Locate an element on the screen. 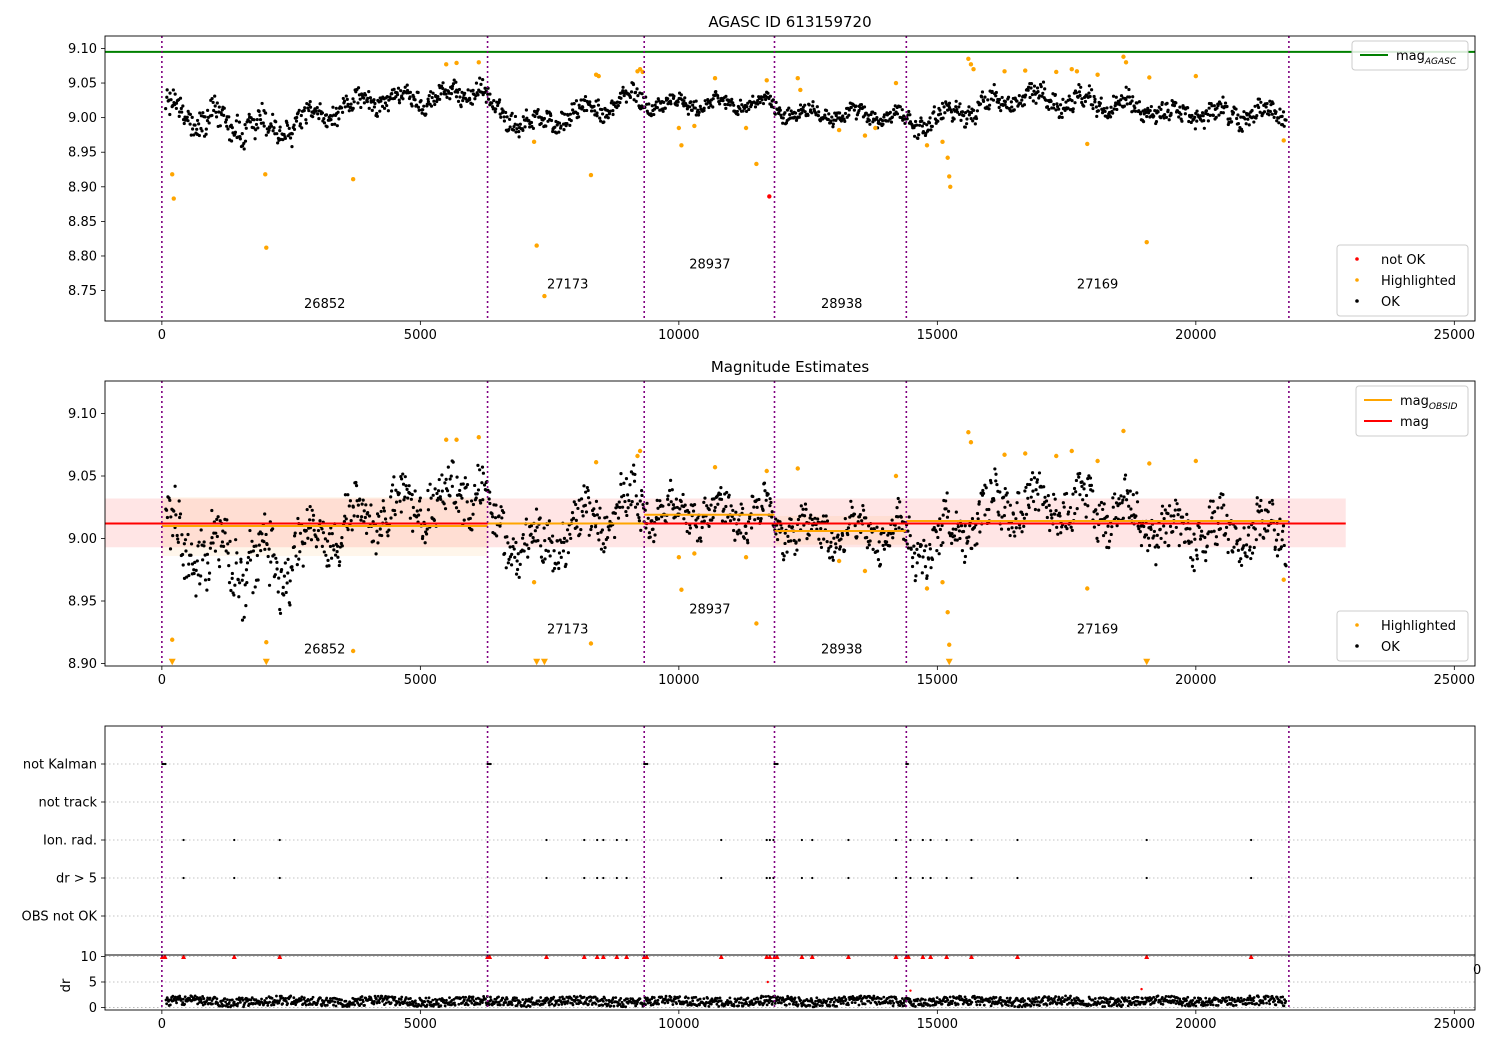 This screenshot has height=1050, width=1500. flags-category-label: dr > 5 is located at coordinates (76, 879).